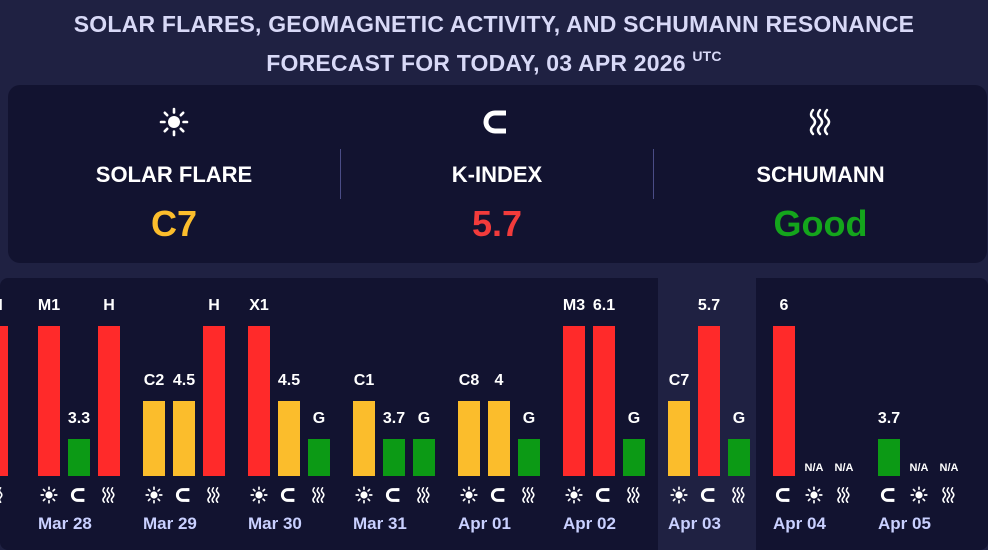 The width and height of the screenshot is (988, 550). I want to click on day-label: Mar 31, so click(380, 523).